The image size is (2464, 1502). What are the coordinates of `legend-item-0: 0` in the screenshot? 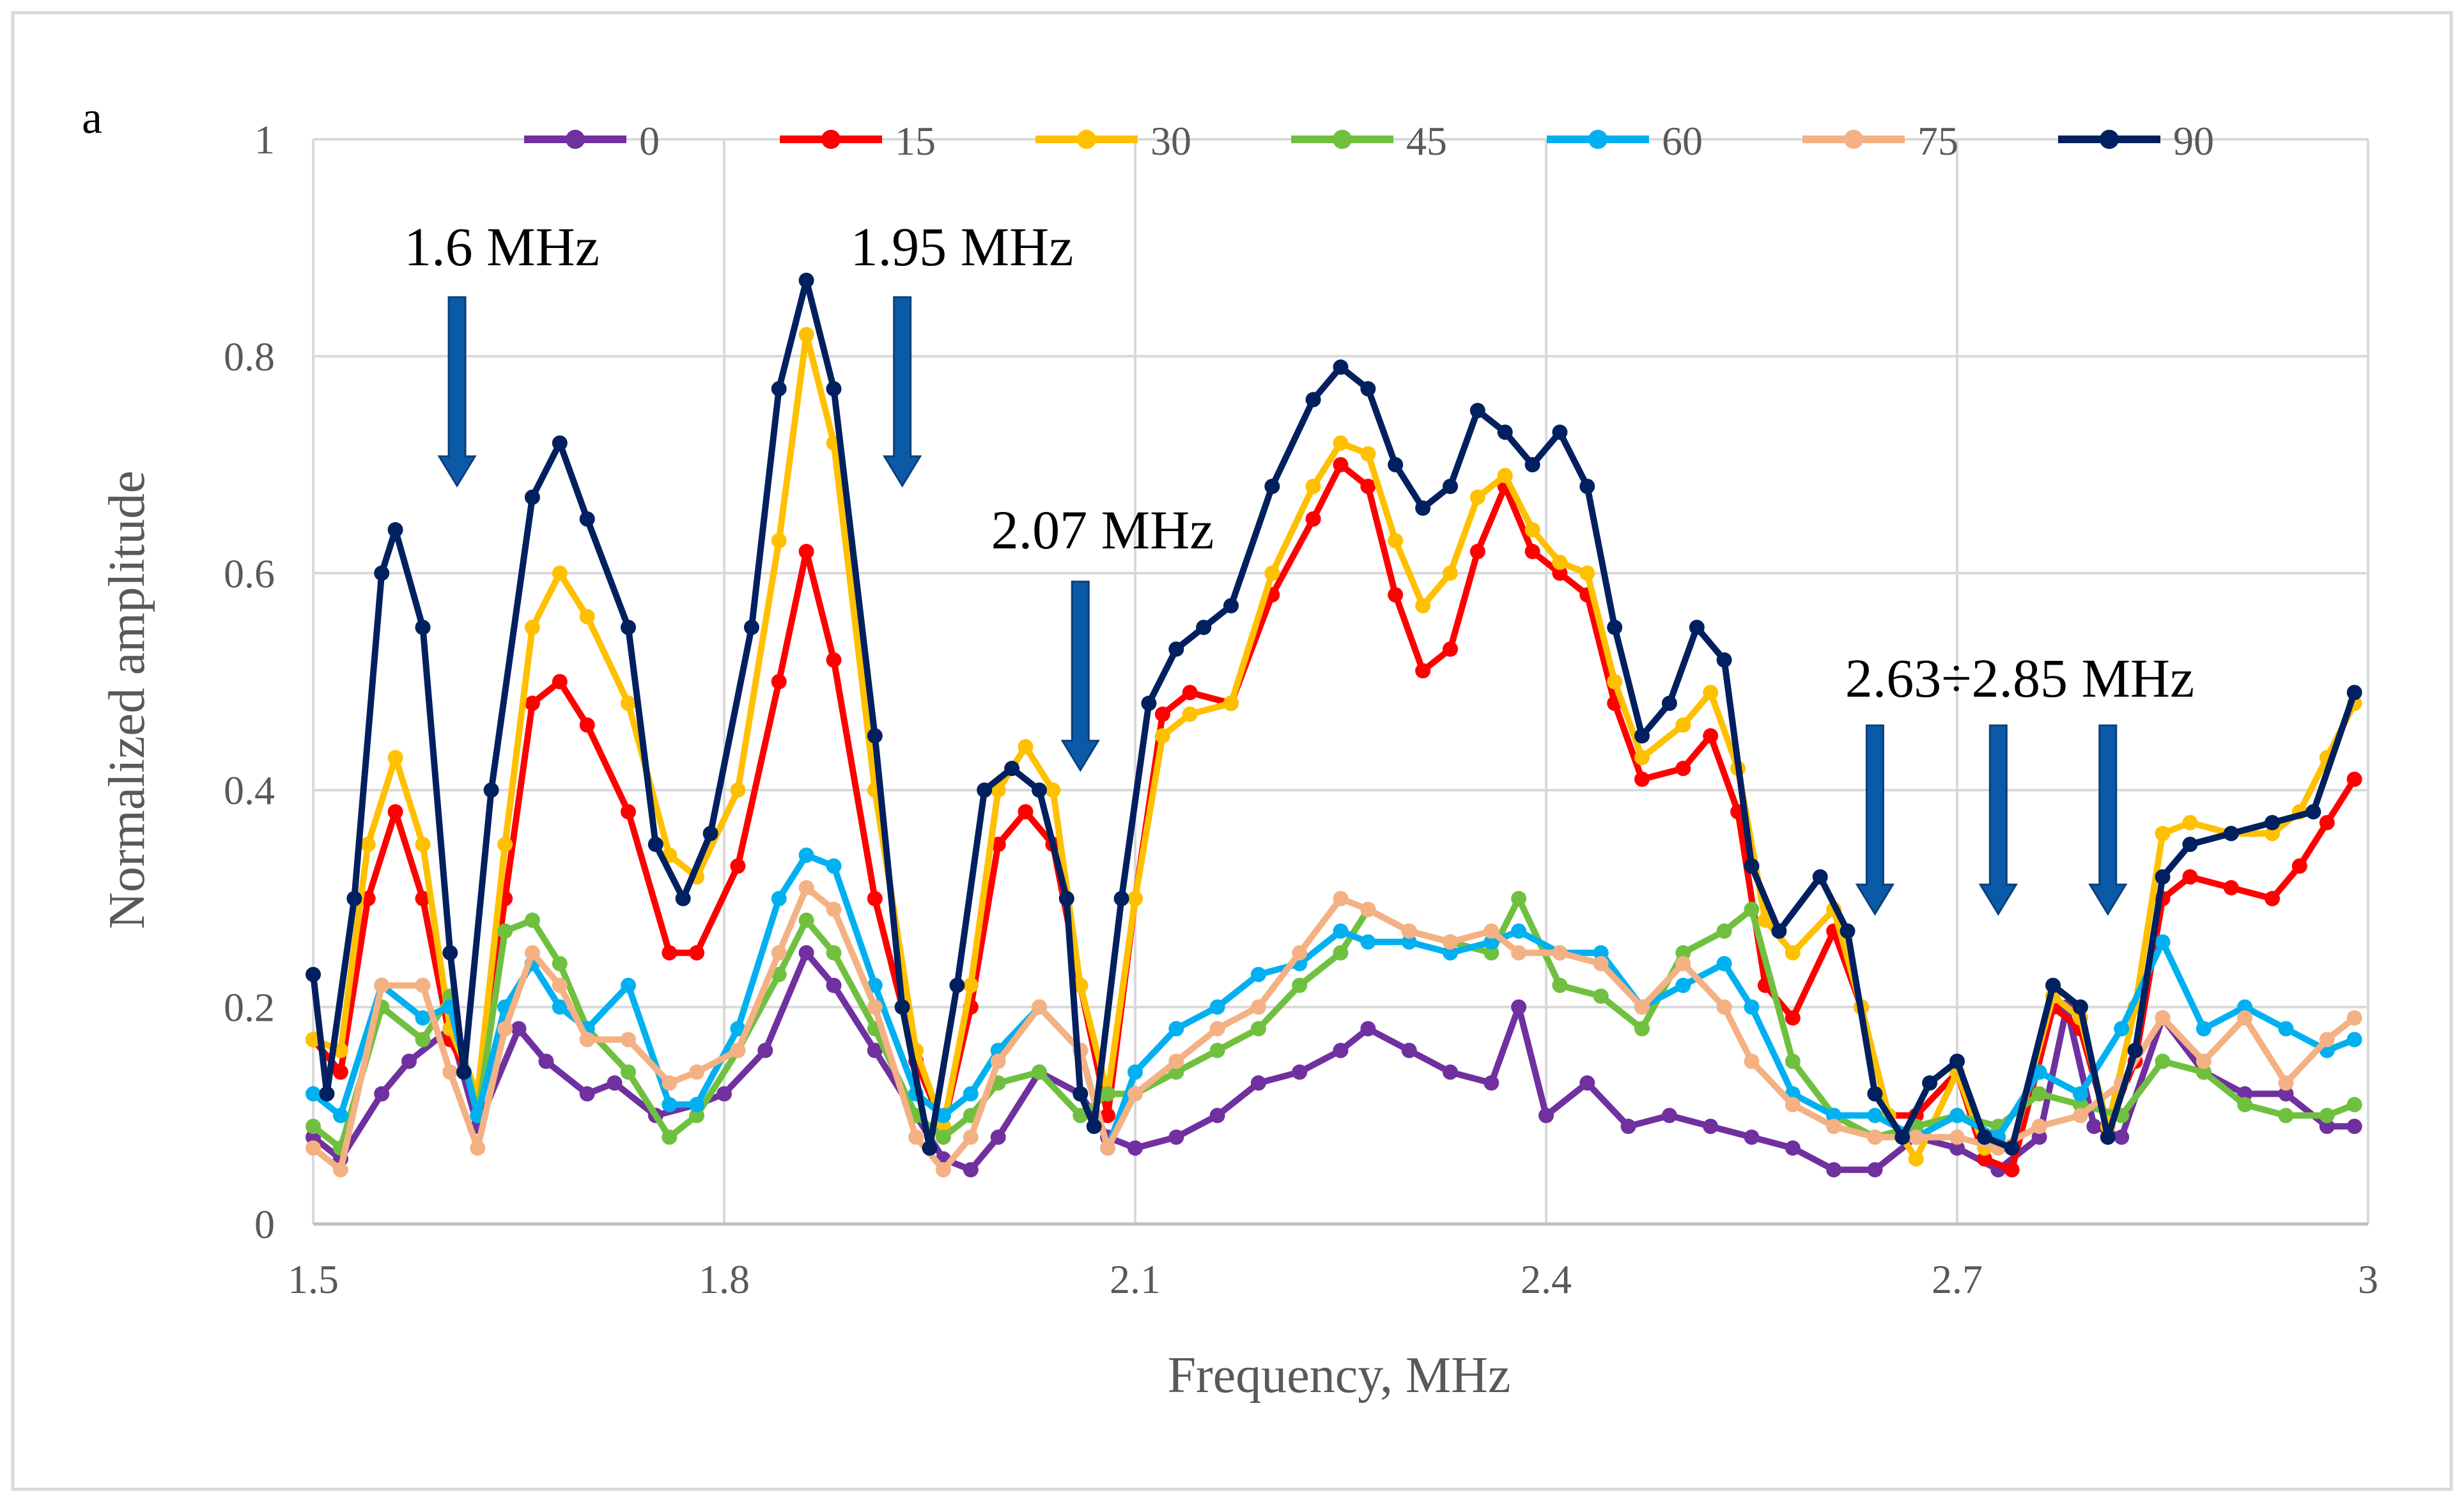 It's located at (592, 141).